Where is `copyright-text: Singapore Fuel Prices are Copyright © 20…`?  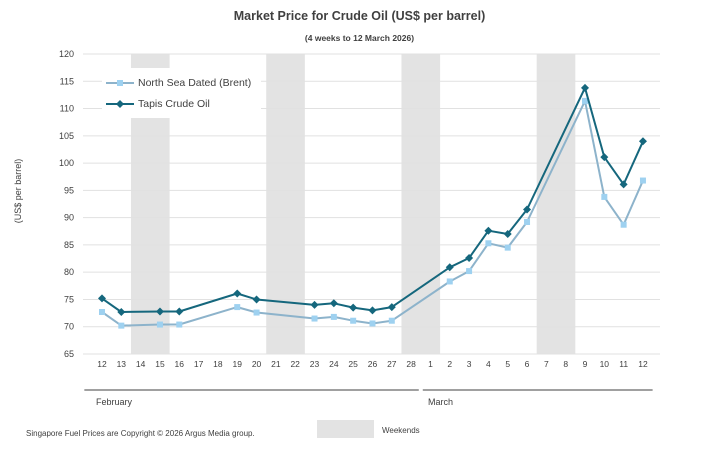 copyright-text: Singapore Fuel Prices are Copyright © 20… is located at coordinates (140, 433).